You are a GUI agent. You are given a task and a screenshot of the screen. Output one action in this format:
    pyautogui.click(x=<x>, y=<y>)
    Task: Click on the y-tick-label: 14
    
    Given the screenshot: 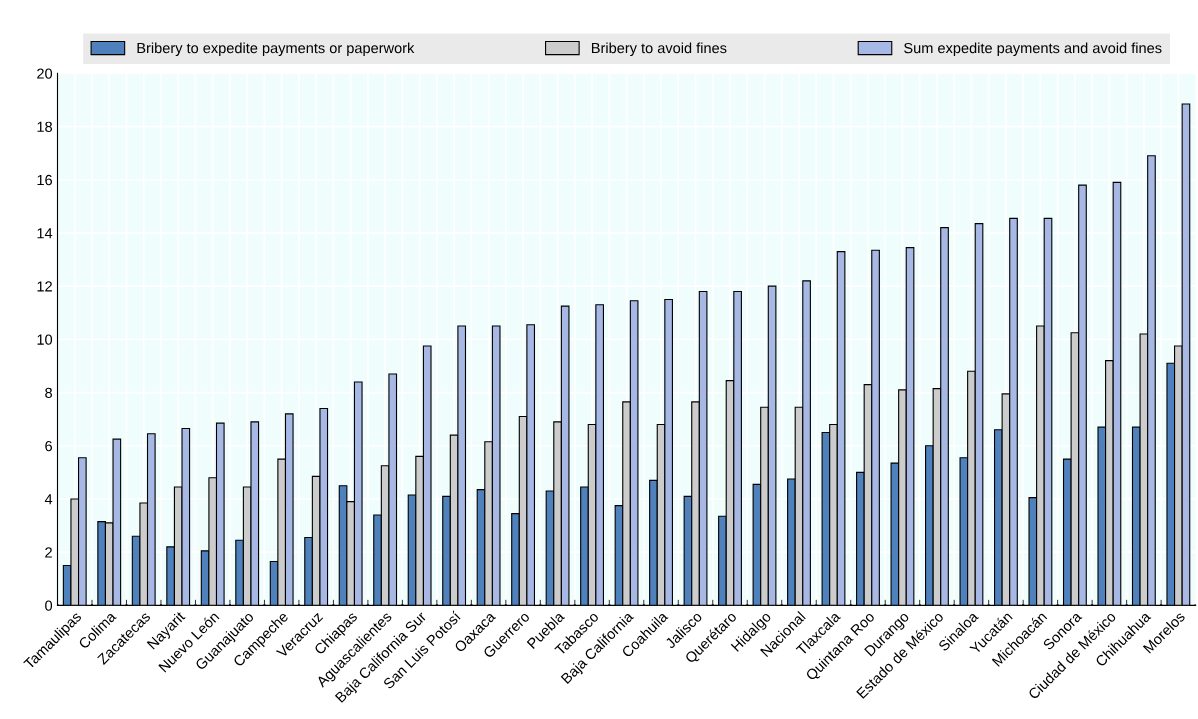 What is the action you would take?
    pyautogui.click(x=45, y=233)
    